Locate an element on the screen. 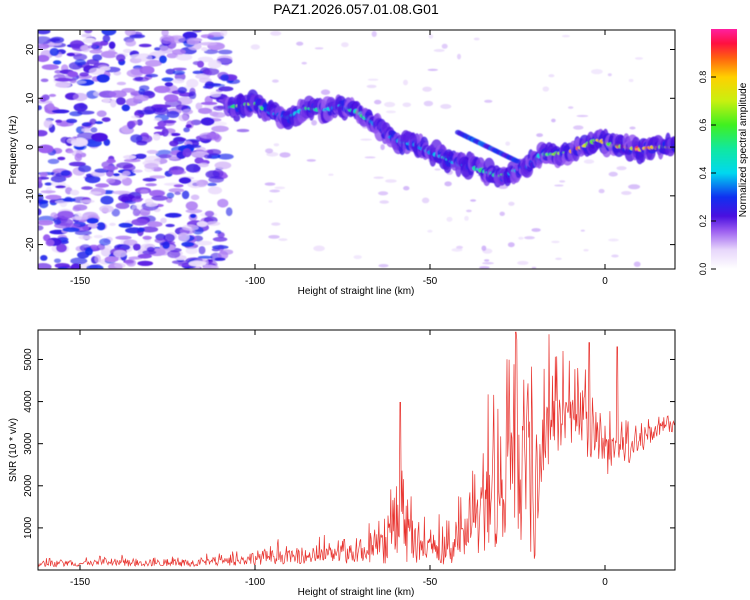 The height and width of the screenshot is (600, 750). colorbar-gradient is located at coordinates (724, 149).